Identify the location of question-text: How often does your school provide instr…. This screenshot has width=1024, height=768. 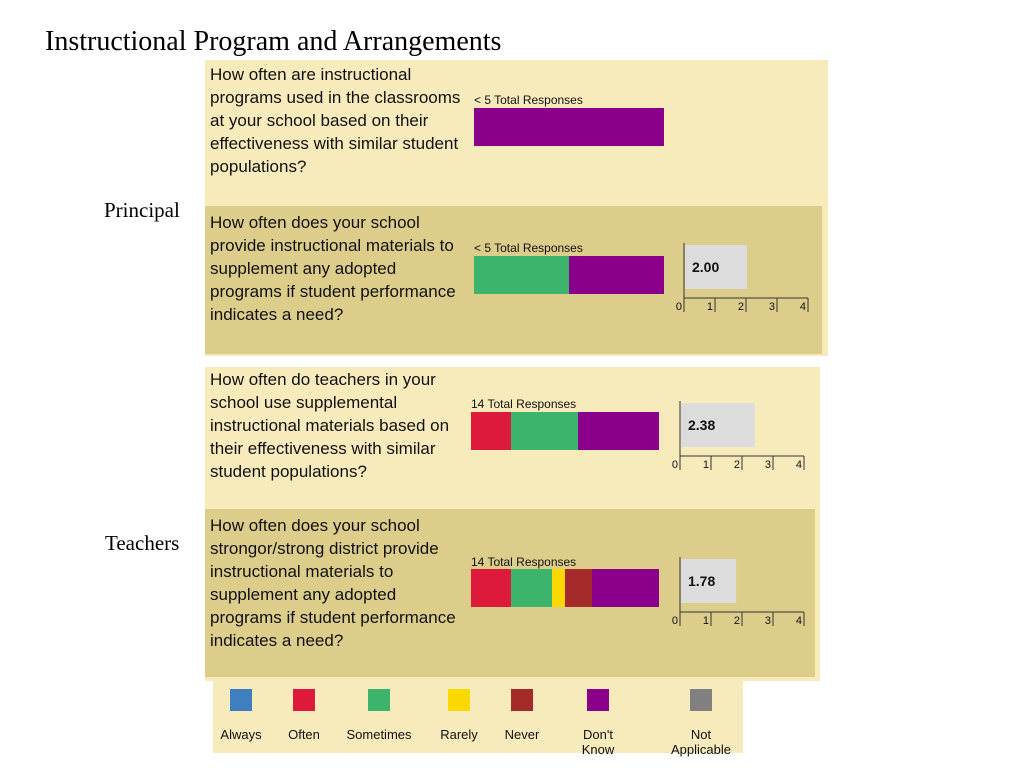
(333, 268).